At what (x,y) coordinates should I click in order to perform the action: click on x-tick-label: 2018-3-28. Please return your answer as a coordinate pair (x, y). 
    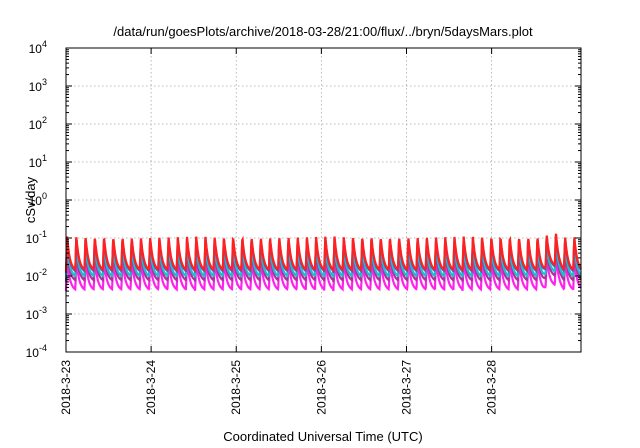
    Looking at the image, I should click on (492, 387).